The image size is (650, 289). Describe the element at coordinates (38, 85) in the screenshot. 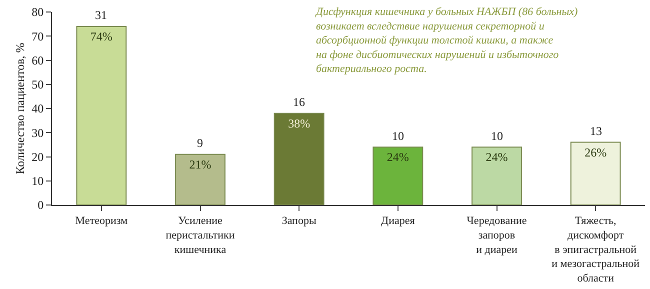

I see `y-tick-label: 50` at that location.